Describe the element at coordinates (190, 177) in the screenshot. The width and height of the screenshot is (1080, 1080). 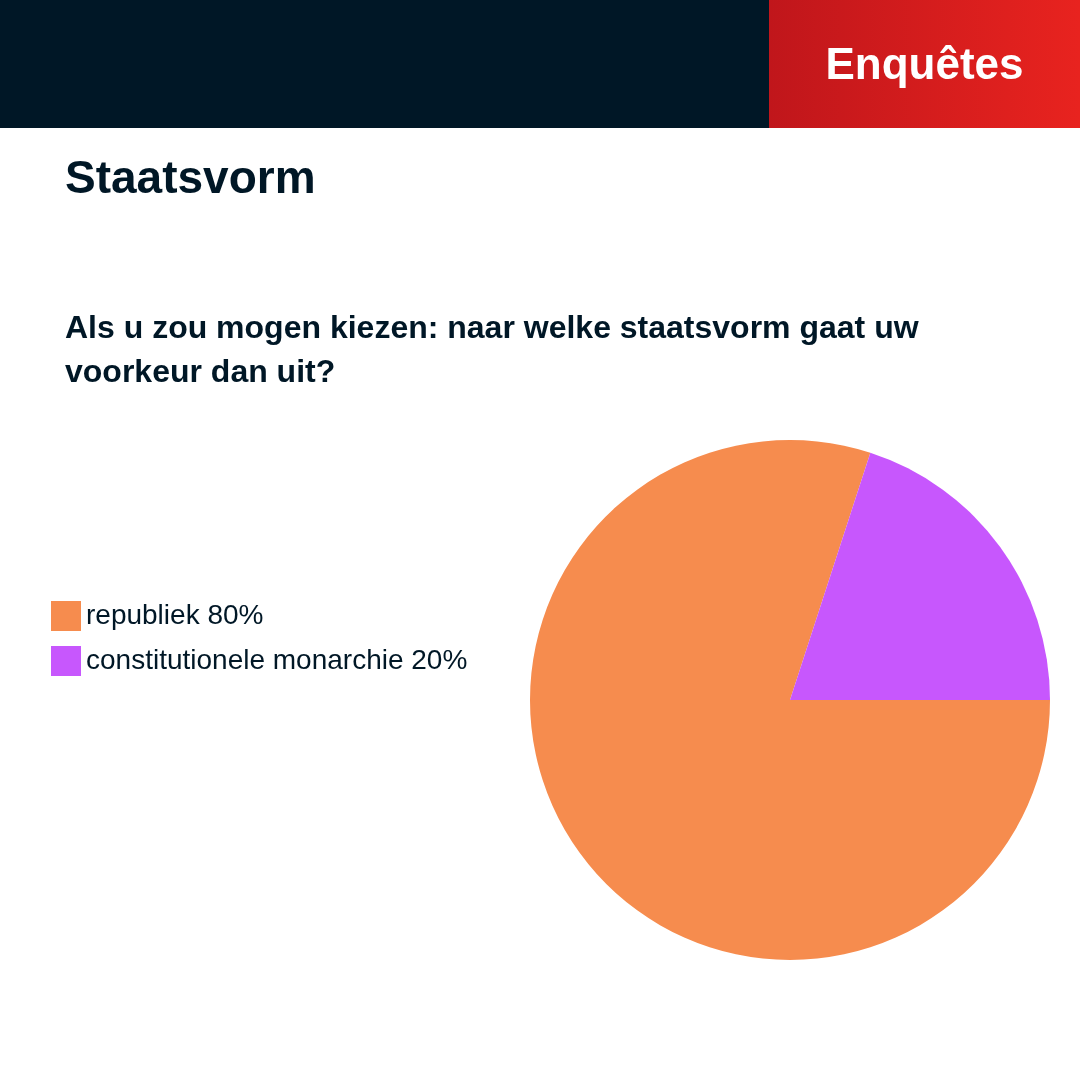
I see `chart-title: Staatsvorm` at that location.